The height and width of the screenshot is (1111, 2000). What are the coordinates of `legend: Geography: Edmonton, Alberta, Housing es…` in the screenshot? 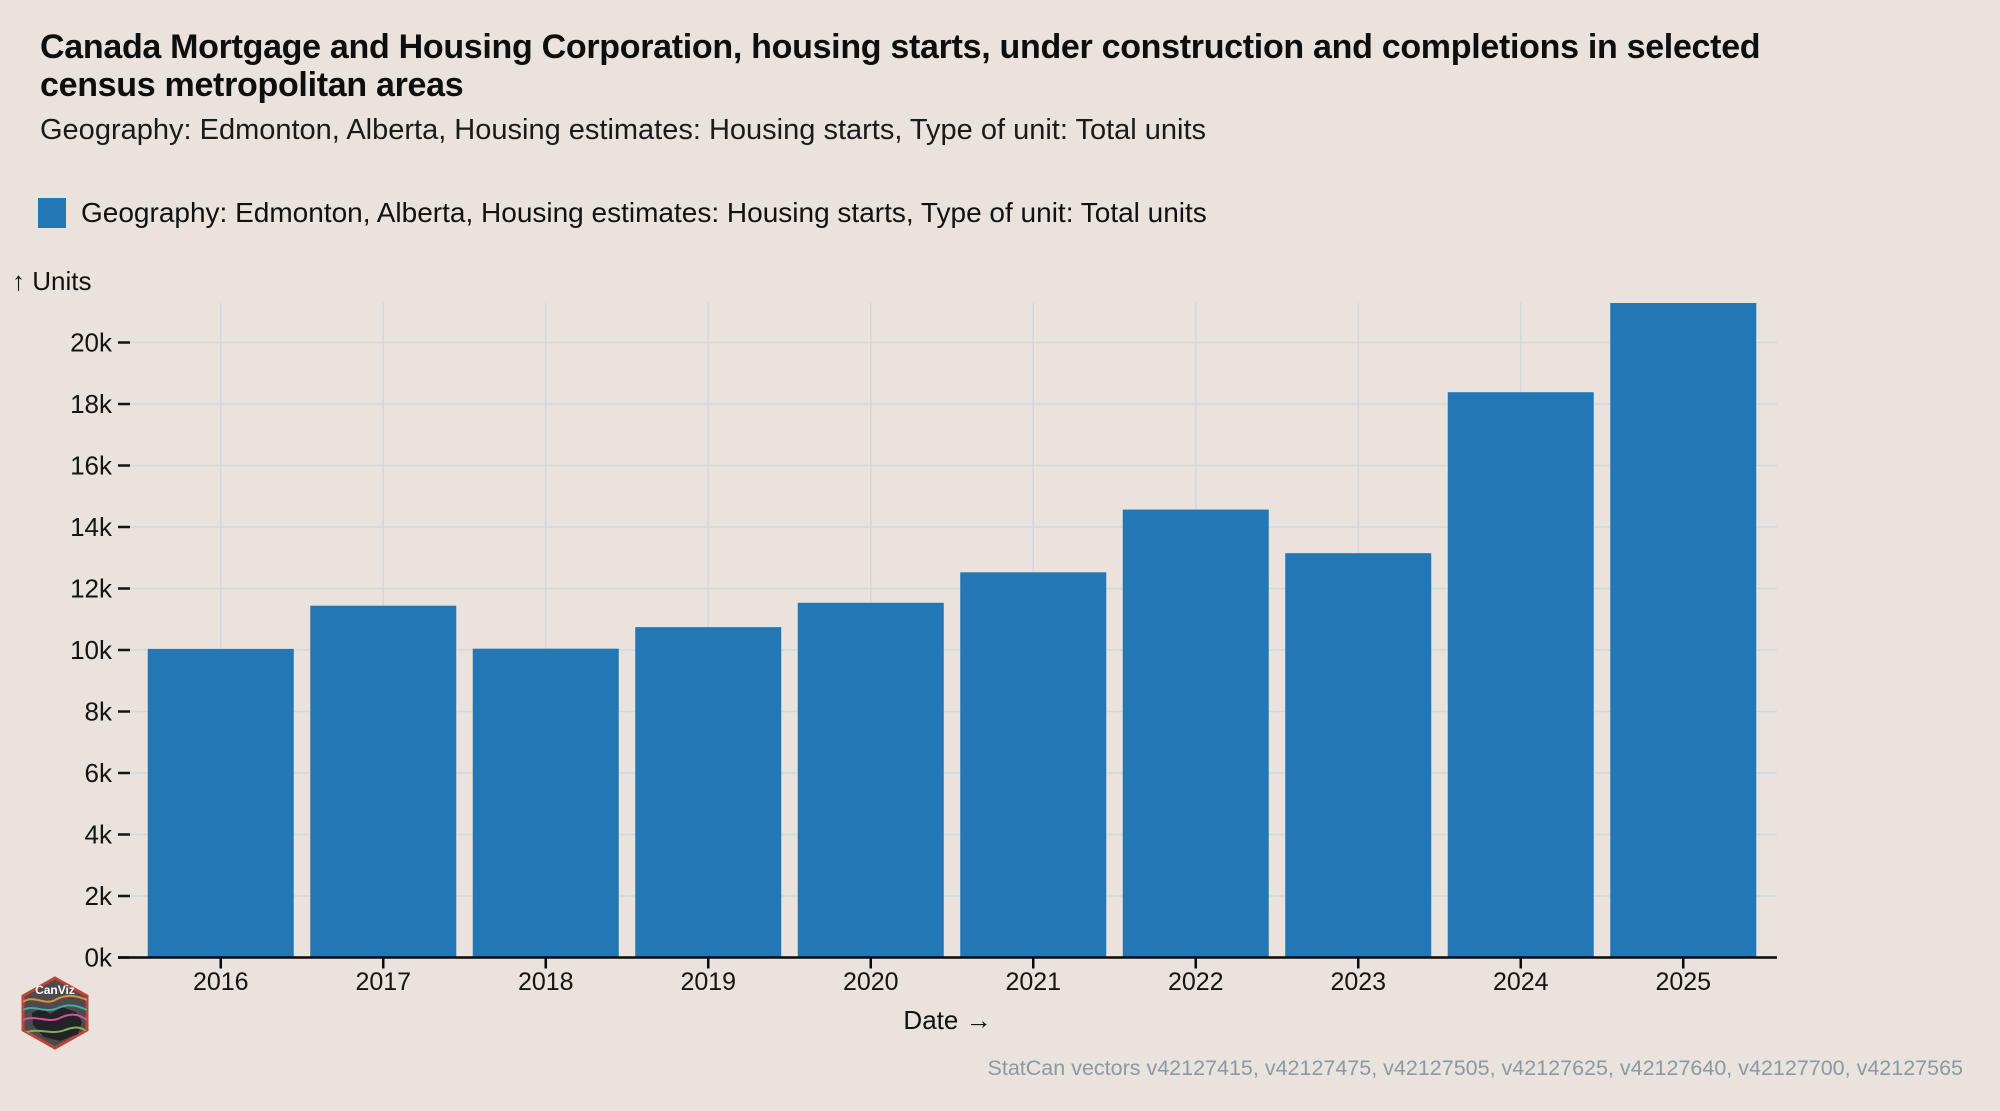 It's located at (622, 213).